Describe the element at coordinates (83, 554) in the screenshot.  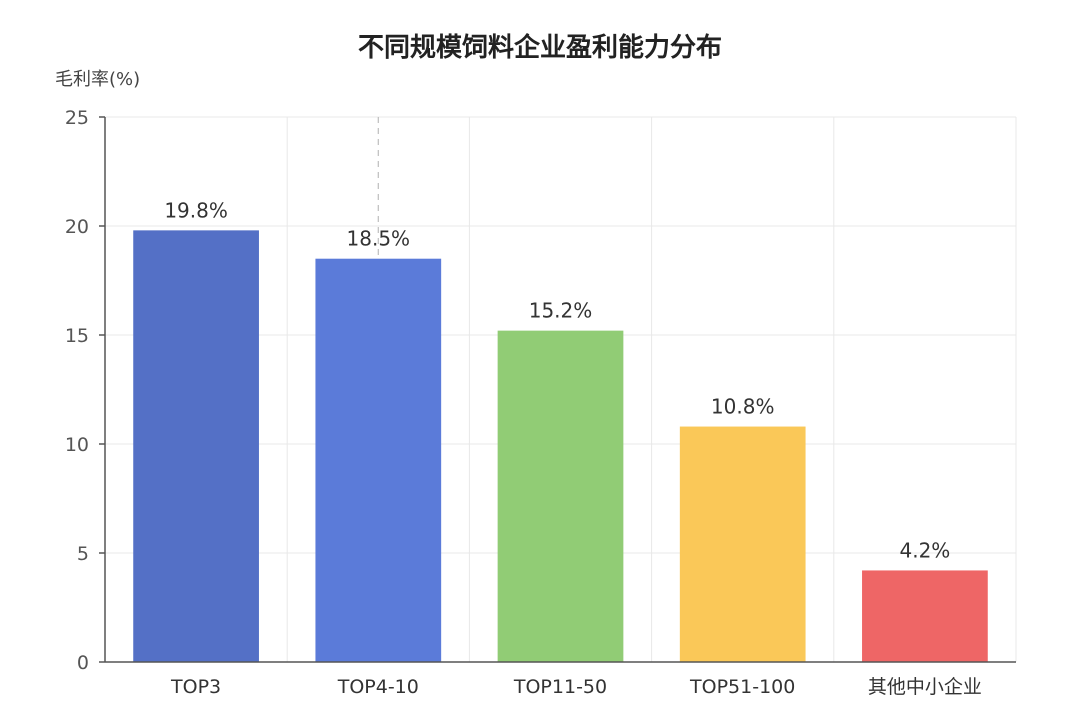
I see `y-tick-label: 5` at that location.